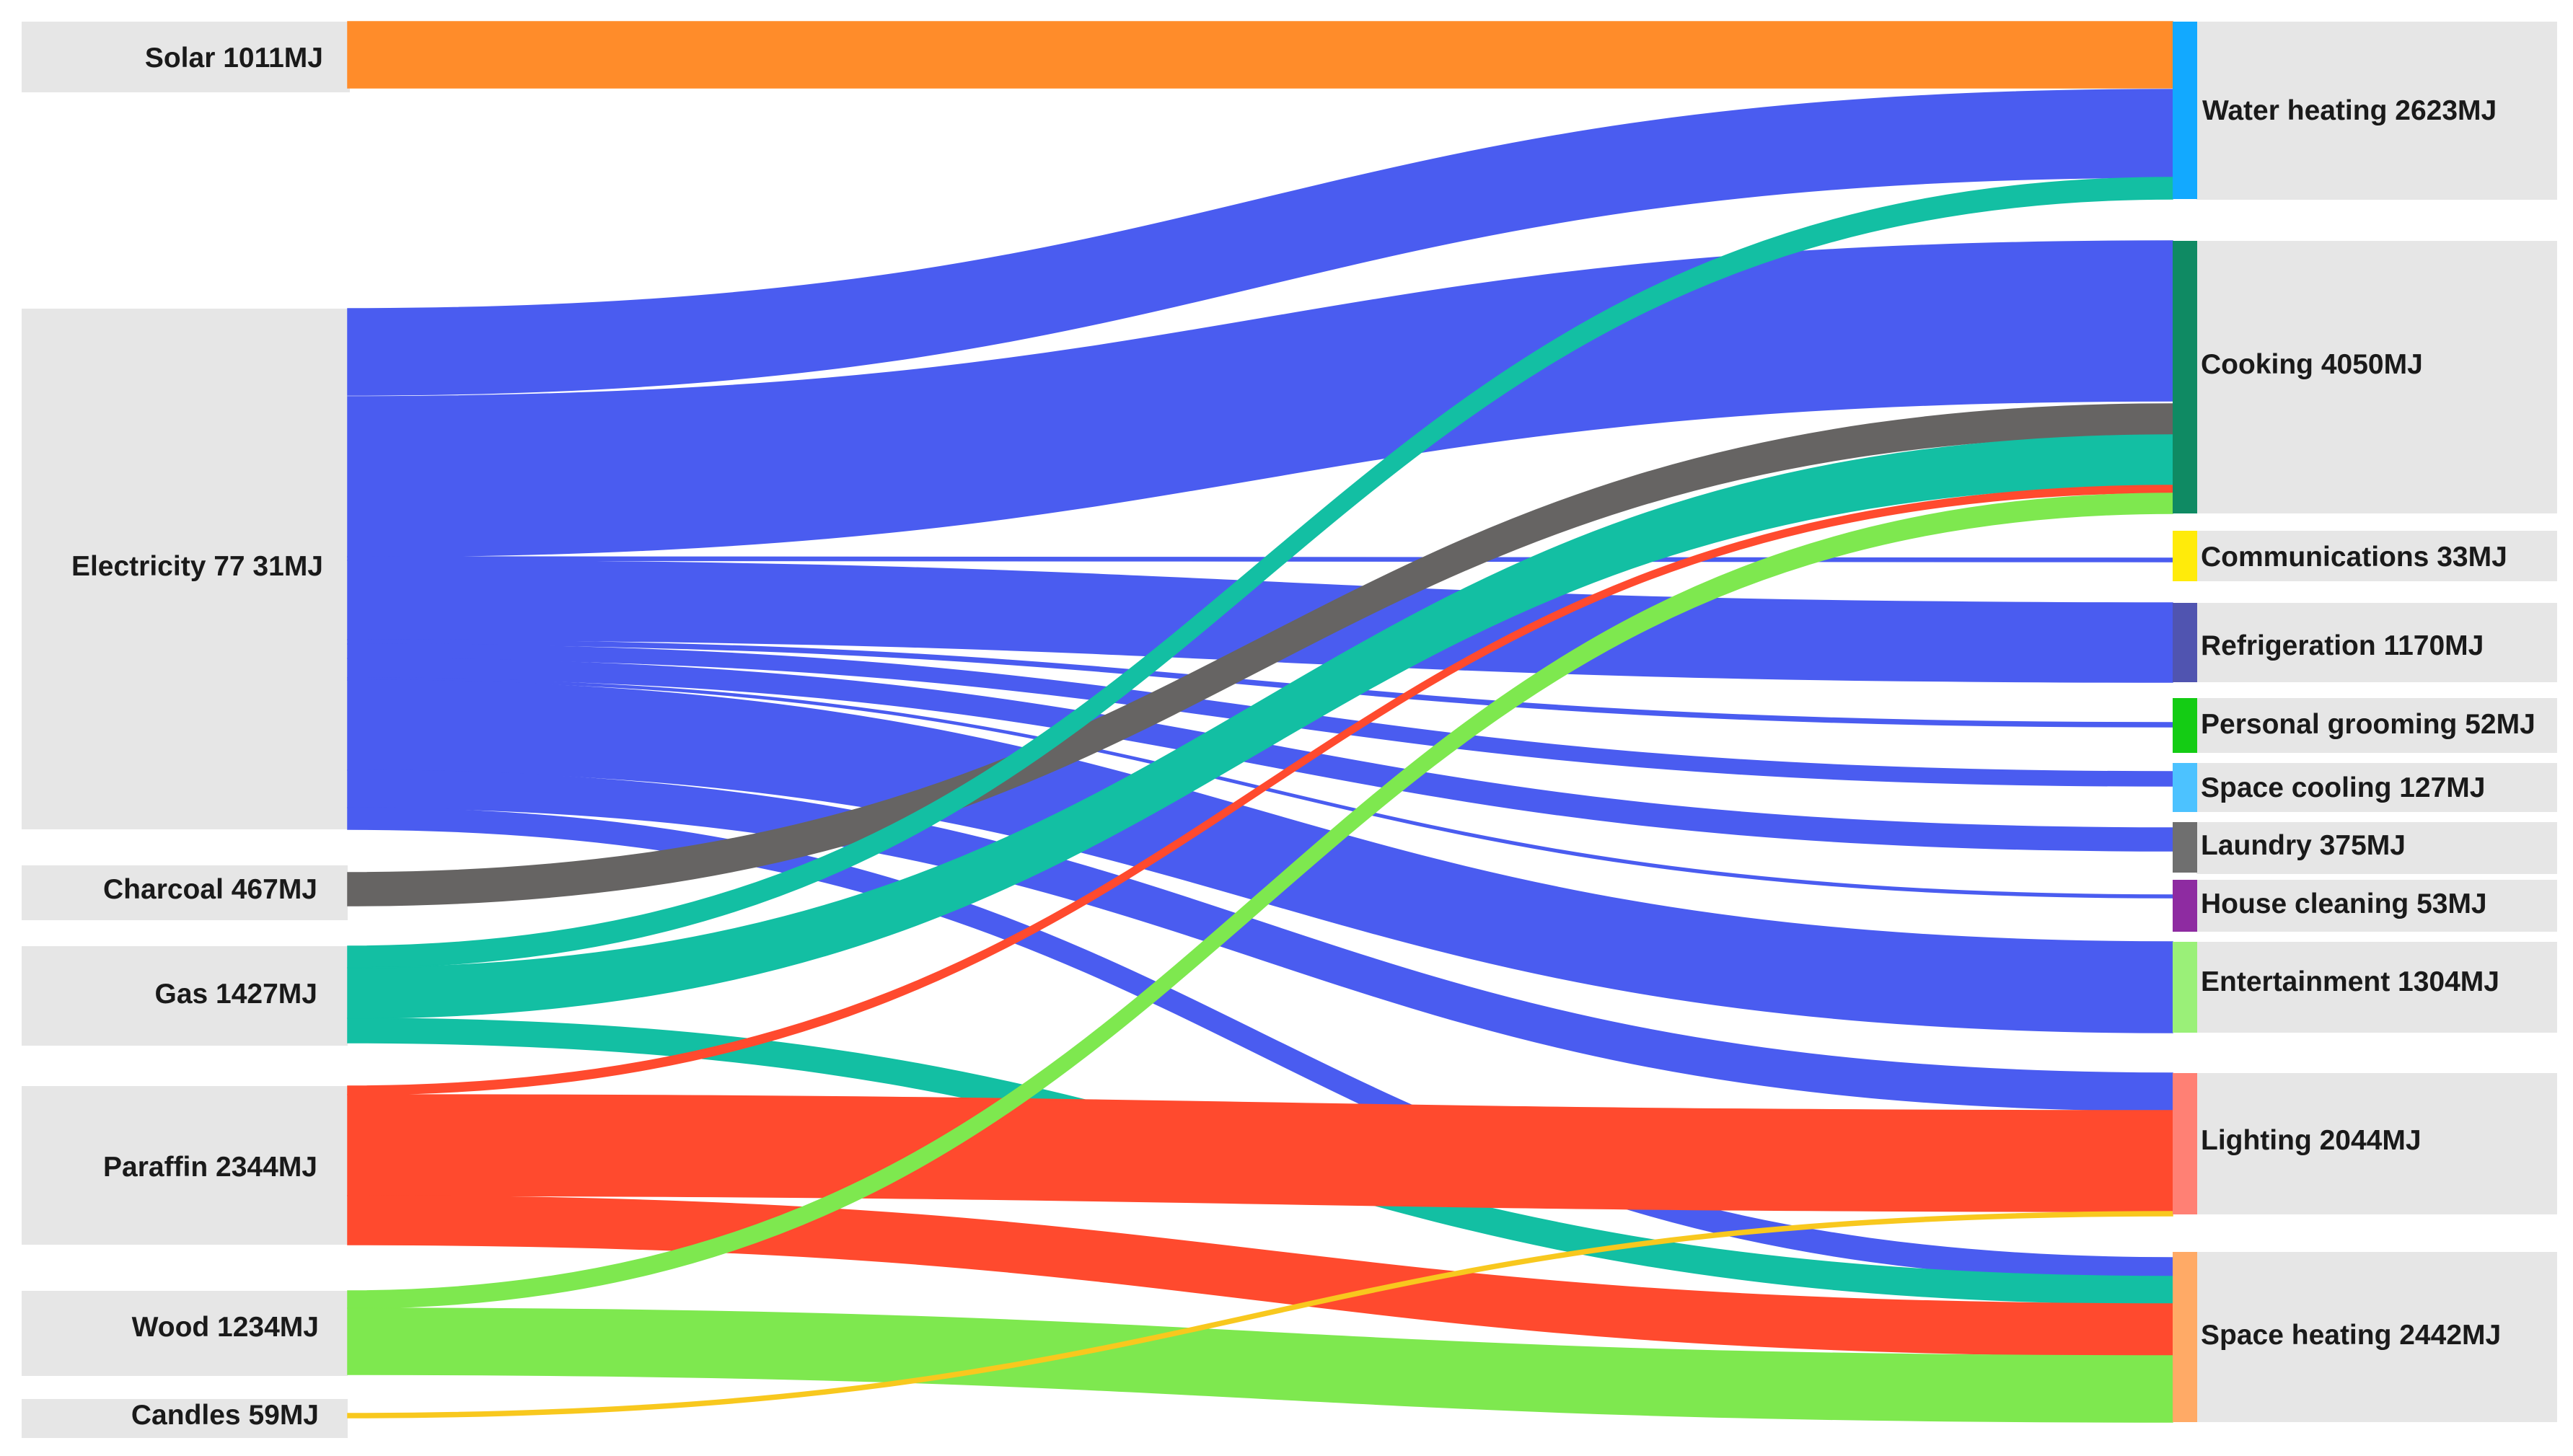 The height and width of the screenshot is (1456, 2573). I want to click on source-box-electricity, so click(185, 569).